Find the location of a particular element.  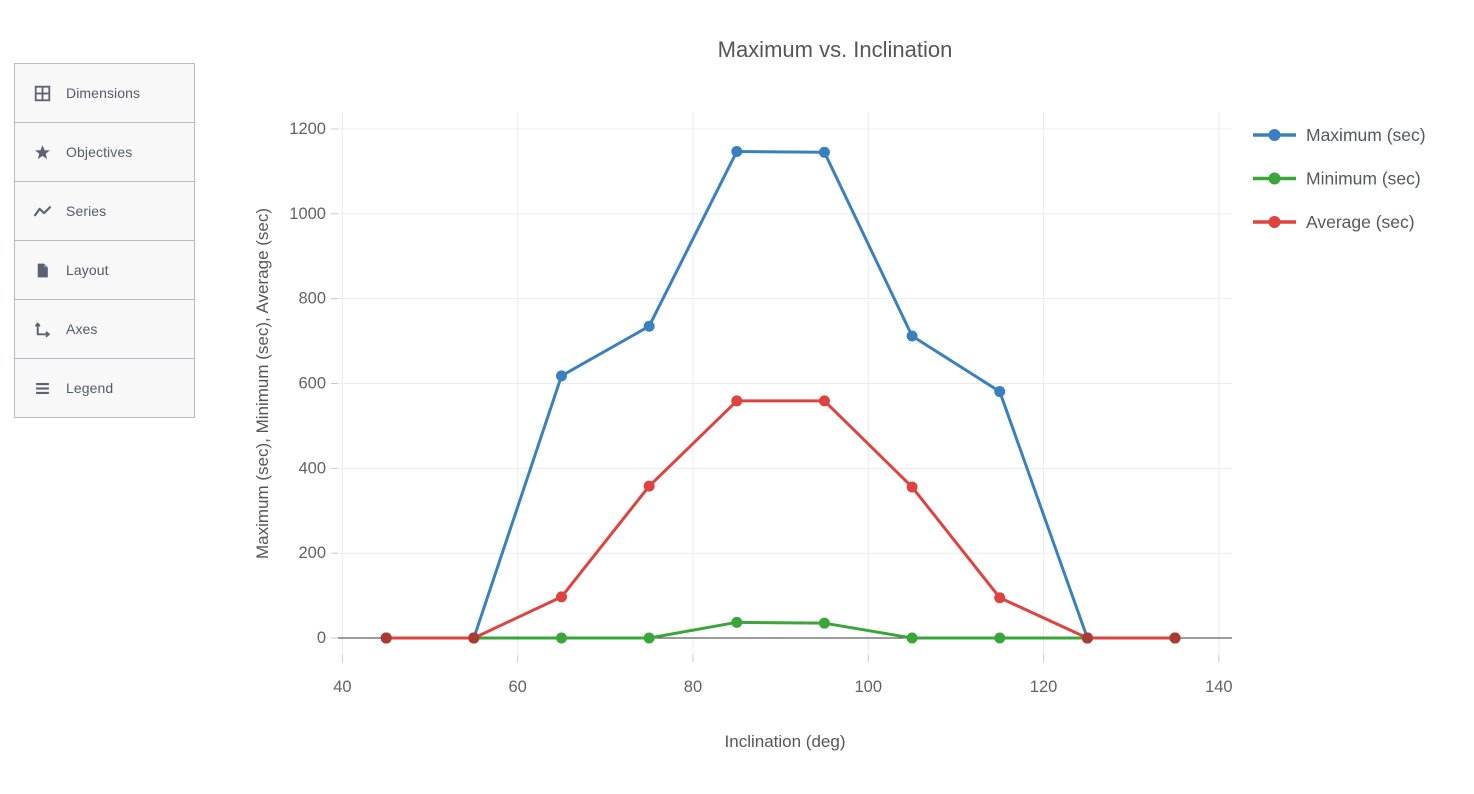

legend-item-maximum-sec: Maximum (sec) is located at coordinates (1339, 135).